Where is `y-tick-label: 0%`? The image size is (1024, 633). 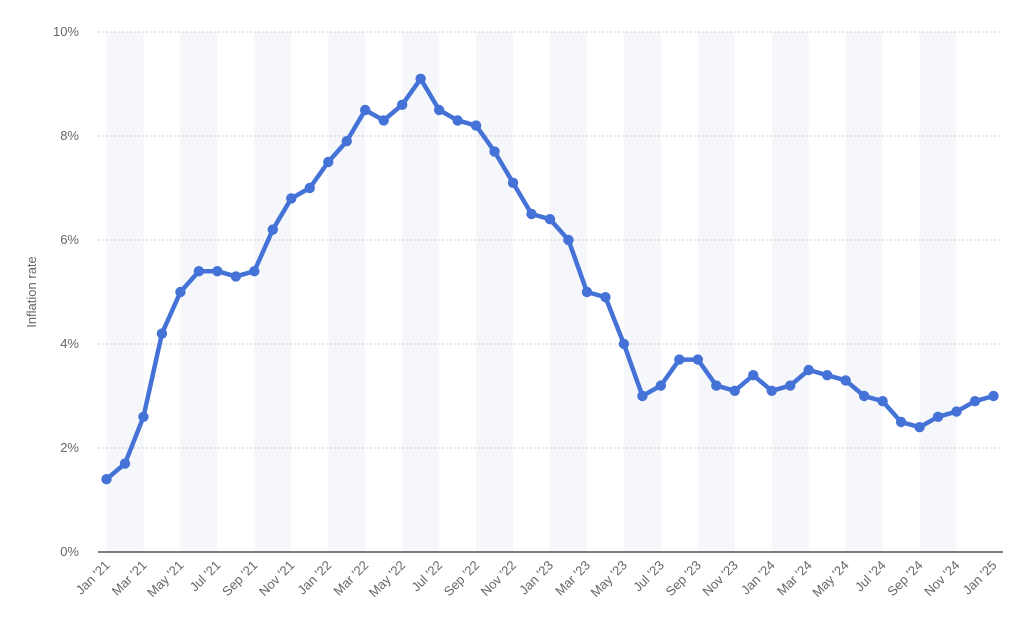
y-tick-label: 0% is located at coordinates (69, 551).